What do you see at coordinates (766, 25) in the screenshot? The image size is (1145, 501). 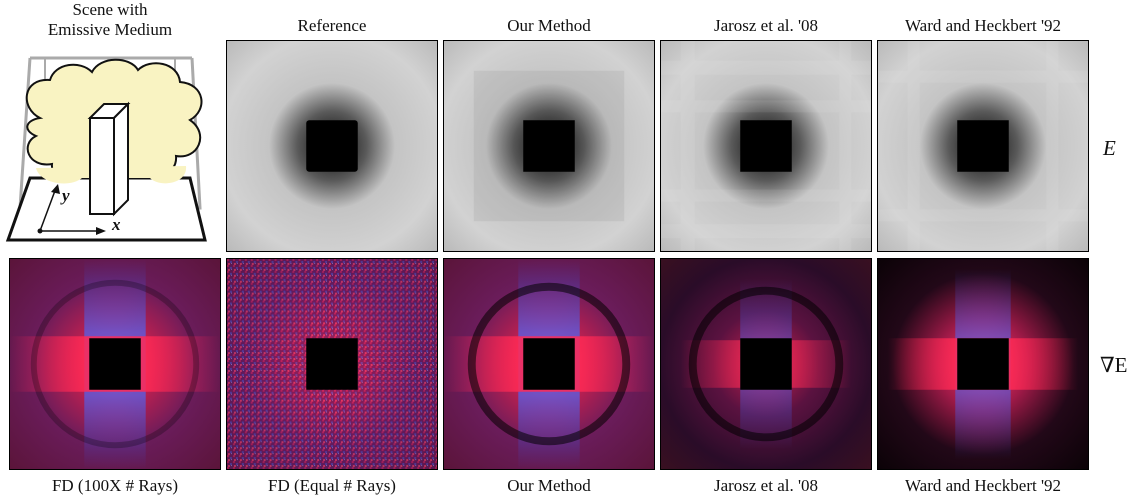 I see `top-label-jarosz: Jarosz et al. '08` at bounding box center [766, 25].